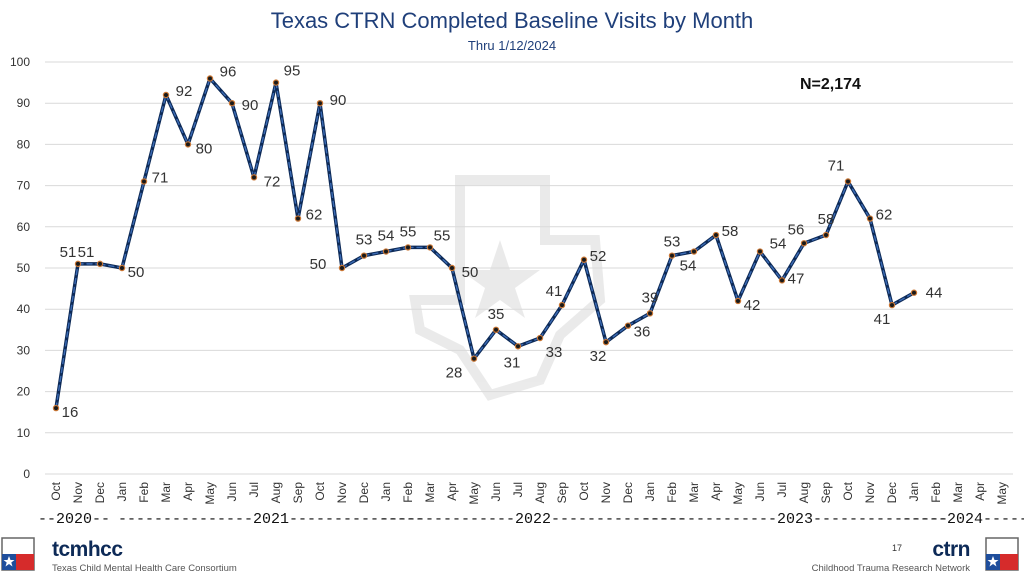 This screenshot has height=576, width=1024. What do you see at coordinates (951, 549) in the screenshot?
I see `ctrn-logo-text: ctrn` at bounding box center [951, 549].